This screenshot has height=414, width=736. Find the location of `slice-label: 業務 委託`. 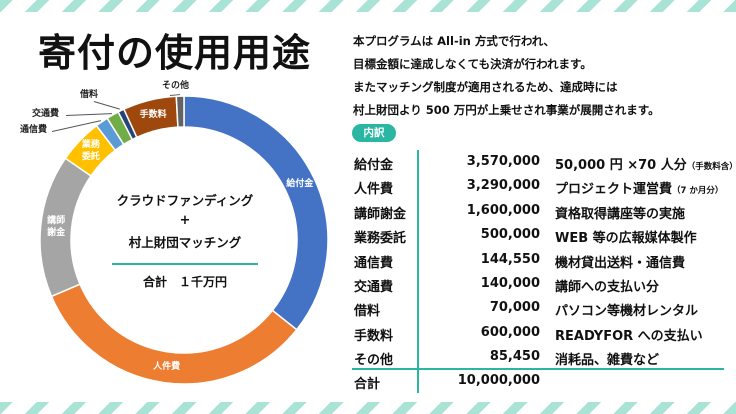

slice-label: 業務 委託 is located at coordinates (90, 151).